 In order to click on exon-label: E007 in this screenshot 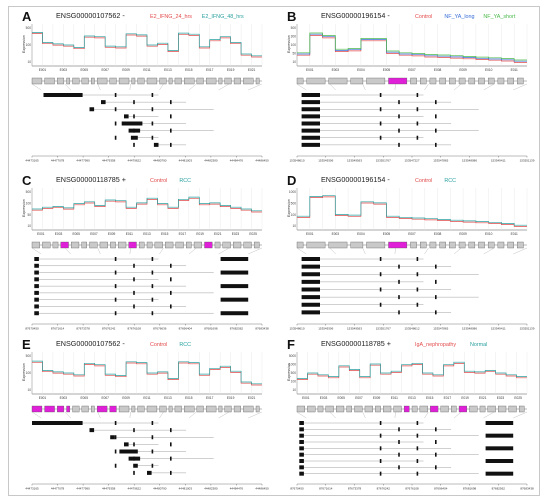, I will do `click(412, 234)`.